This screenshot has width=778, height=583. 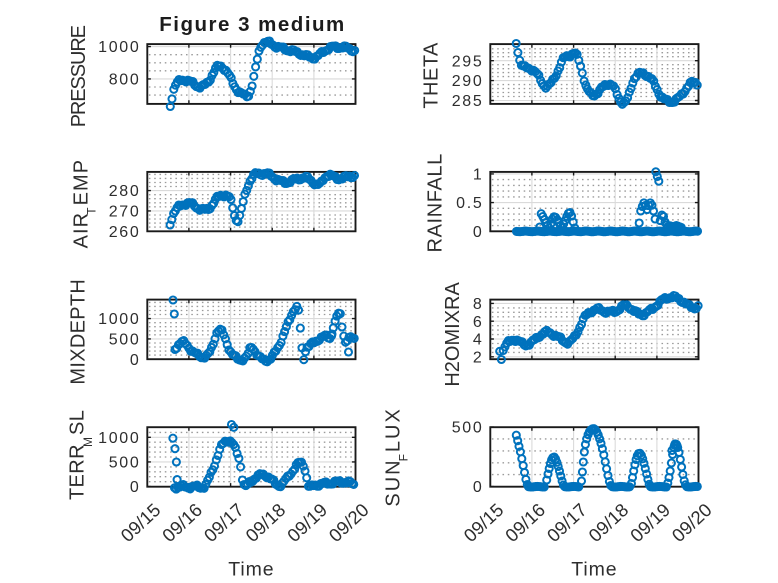 I want to click on svg-text: 260, so click(x=125, y=232).